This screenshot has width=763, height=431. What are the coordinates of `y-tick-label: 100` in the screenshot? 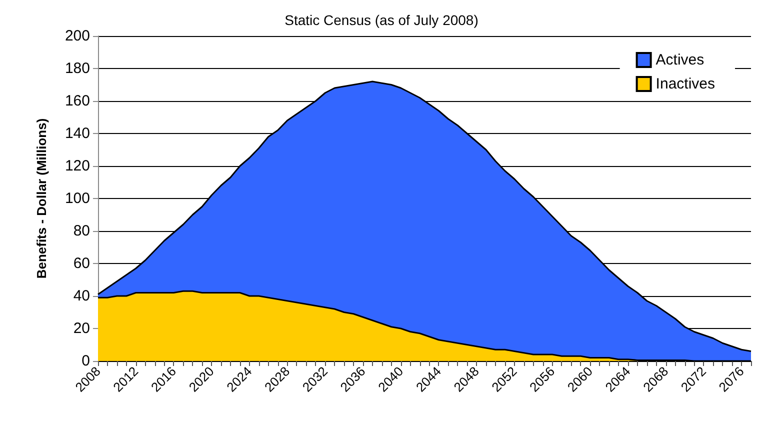 It's located at (77, 198).